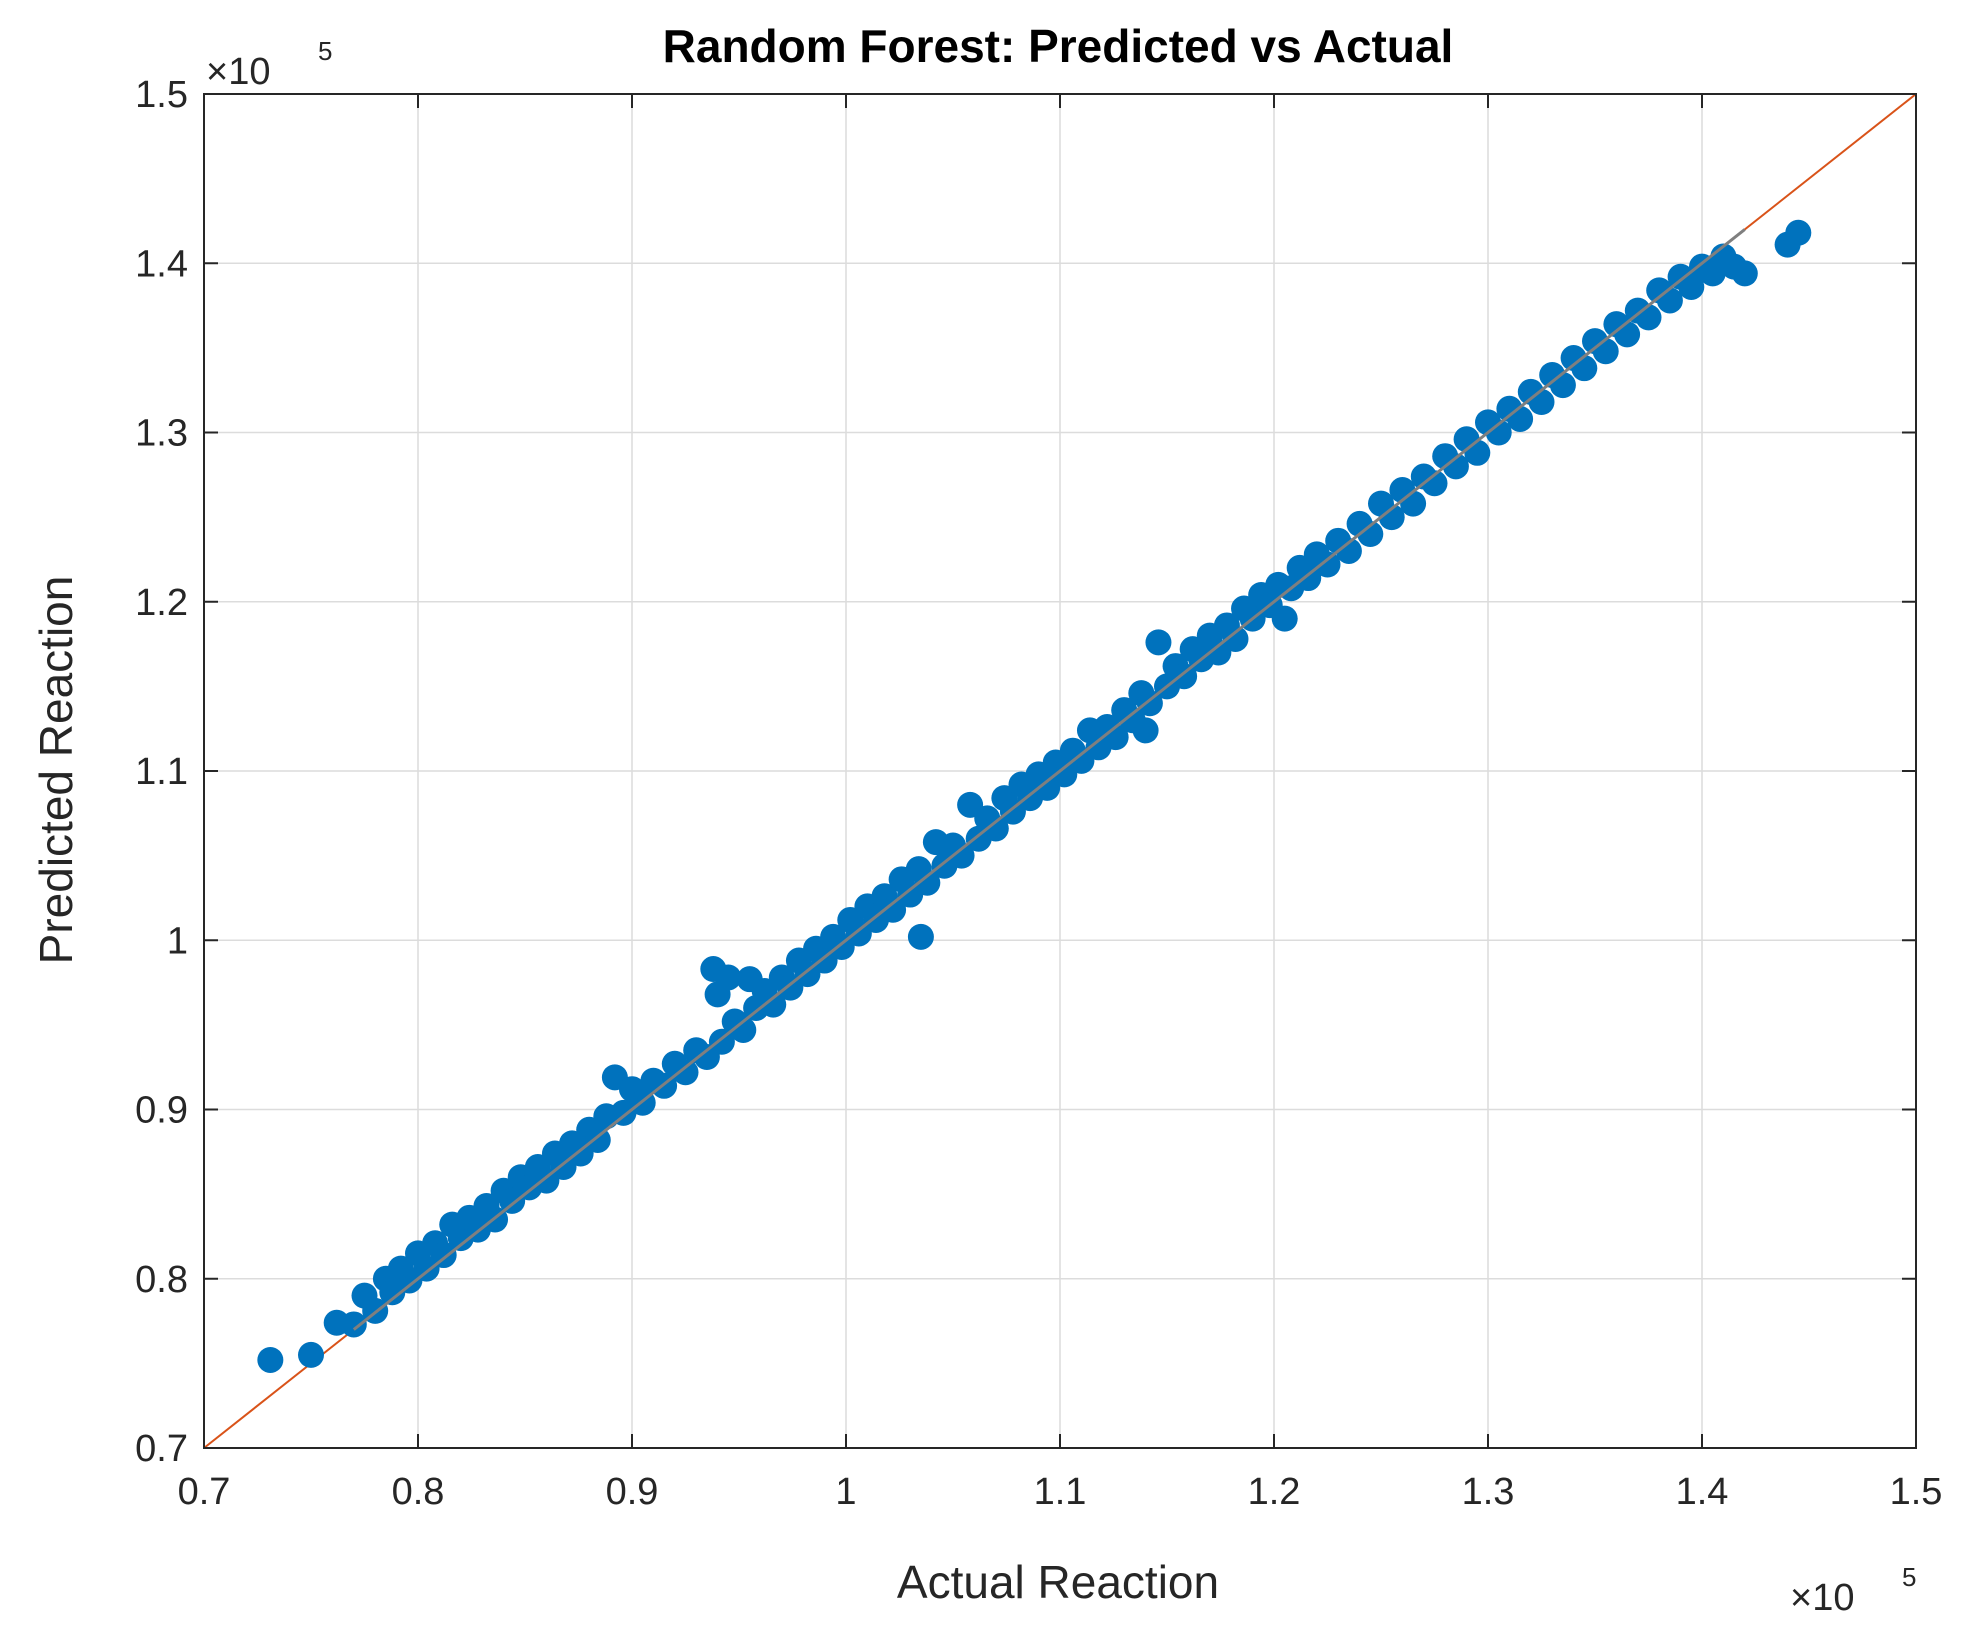 The image size is (1968, 1644). I want to click on y-exponent-power: 5, so click(325, 51).